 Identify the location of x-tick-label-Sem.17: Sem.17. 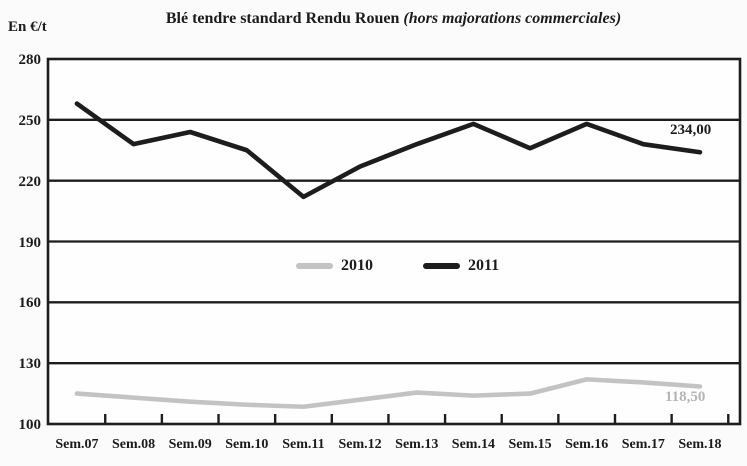
(643, 444).